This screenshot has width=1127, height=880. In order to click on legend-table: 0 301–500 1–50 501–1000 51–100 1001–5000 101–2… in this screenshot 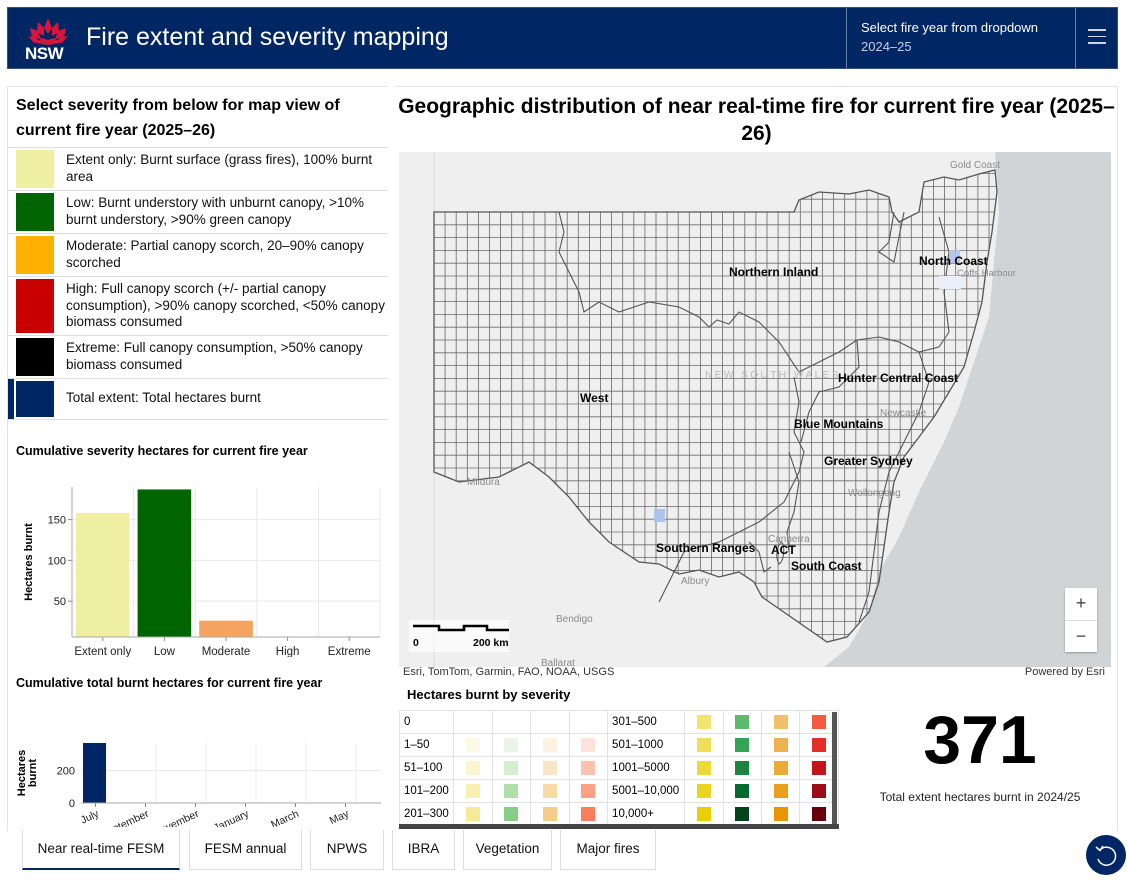, I will do `click(619, 768)`.